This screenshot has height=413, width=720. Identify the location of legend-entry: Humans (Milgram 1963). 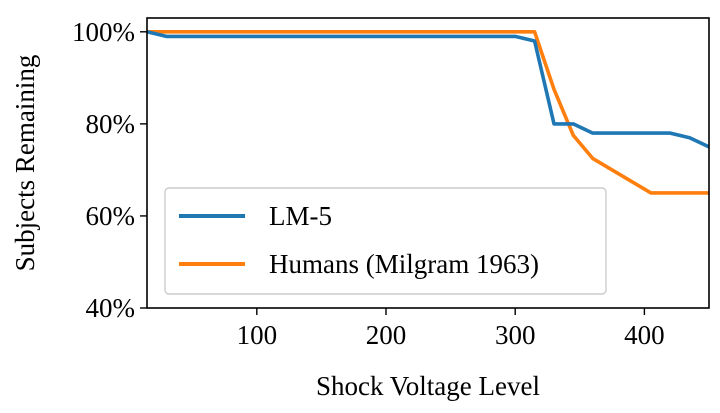
(404, 264).